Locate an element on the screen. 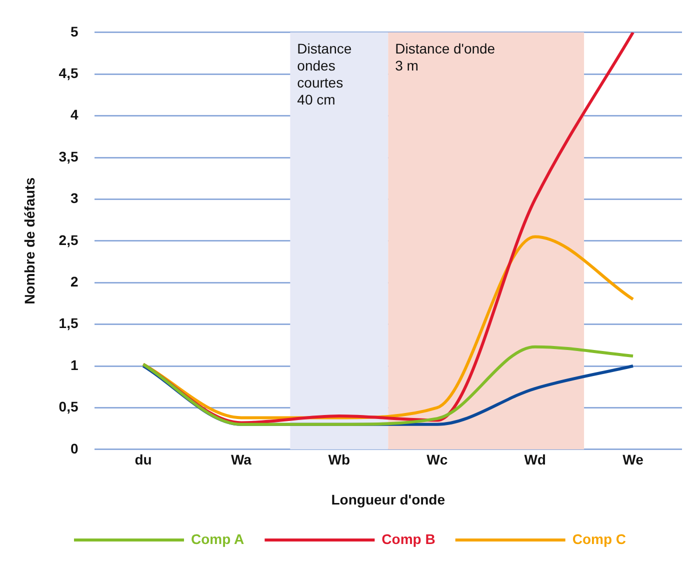 The image size is (700, 565). y-tick-label: 0 is located at coordinates (74, 448).